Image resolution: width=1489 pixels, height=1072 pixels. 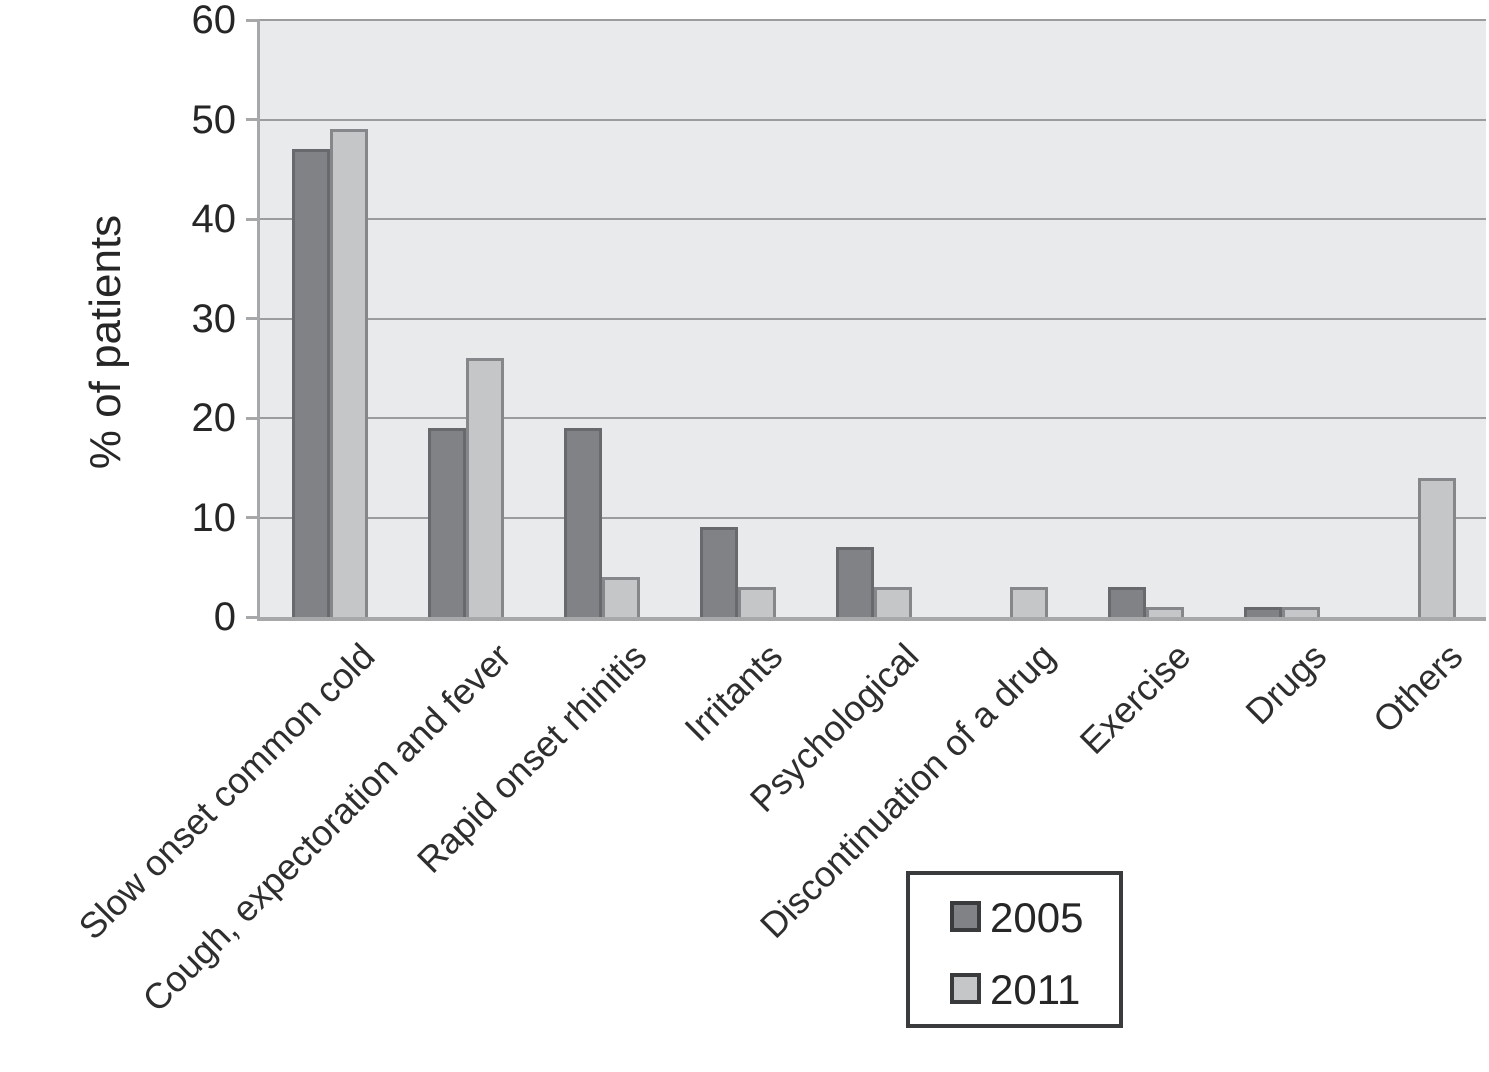 What do you see at coordinates (214, 219) in the screenshot?
I see `y-tick-label-40: 40` at bounding box center [214, 219].